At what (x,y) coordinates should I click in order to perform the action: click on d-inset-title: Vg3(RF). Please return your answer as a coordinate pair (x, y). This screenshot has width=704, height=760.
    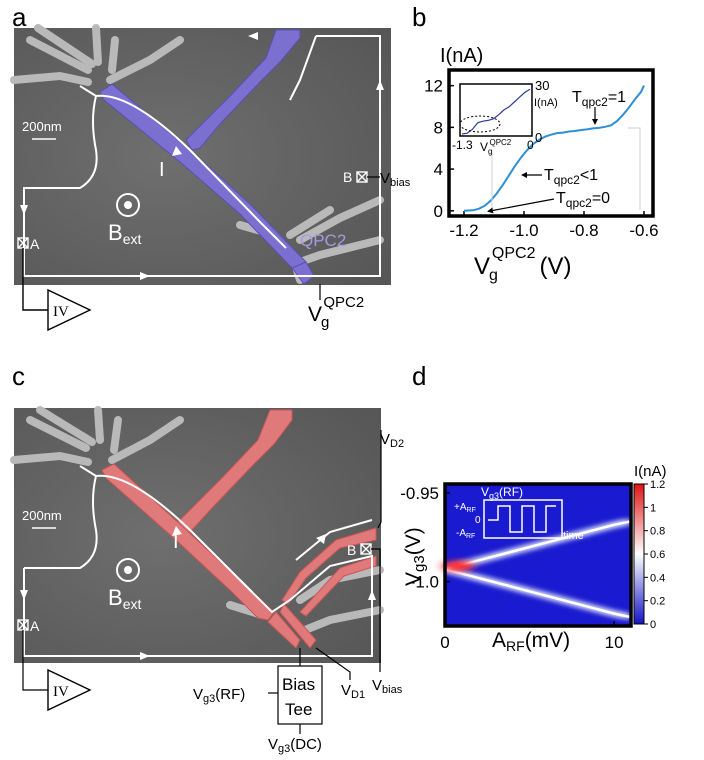
    Looking at the image, I should click on (502, 493).